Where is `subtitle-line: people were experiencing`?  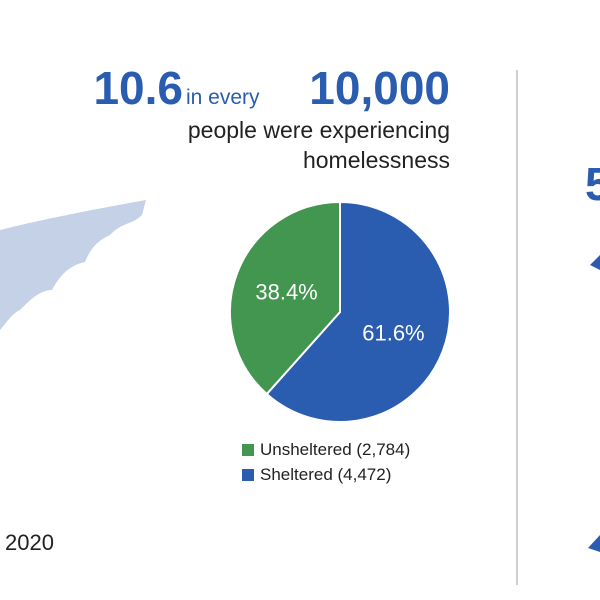 subtitle-line: people were experiencing is located at coordinates (319, 130).